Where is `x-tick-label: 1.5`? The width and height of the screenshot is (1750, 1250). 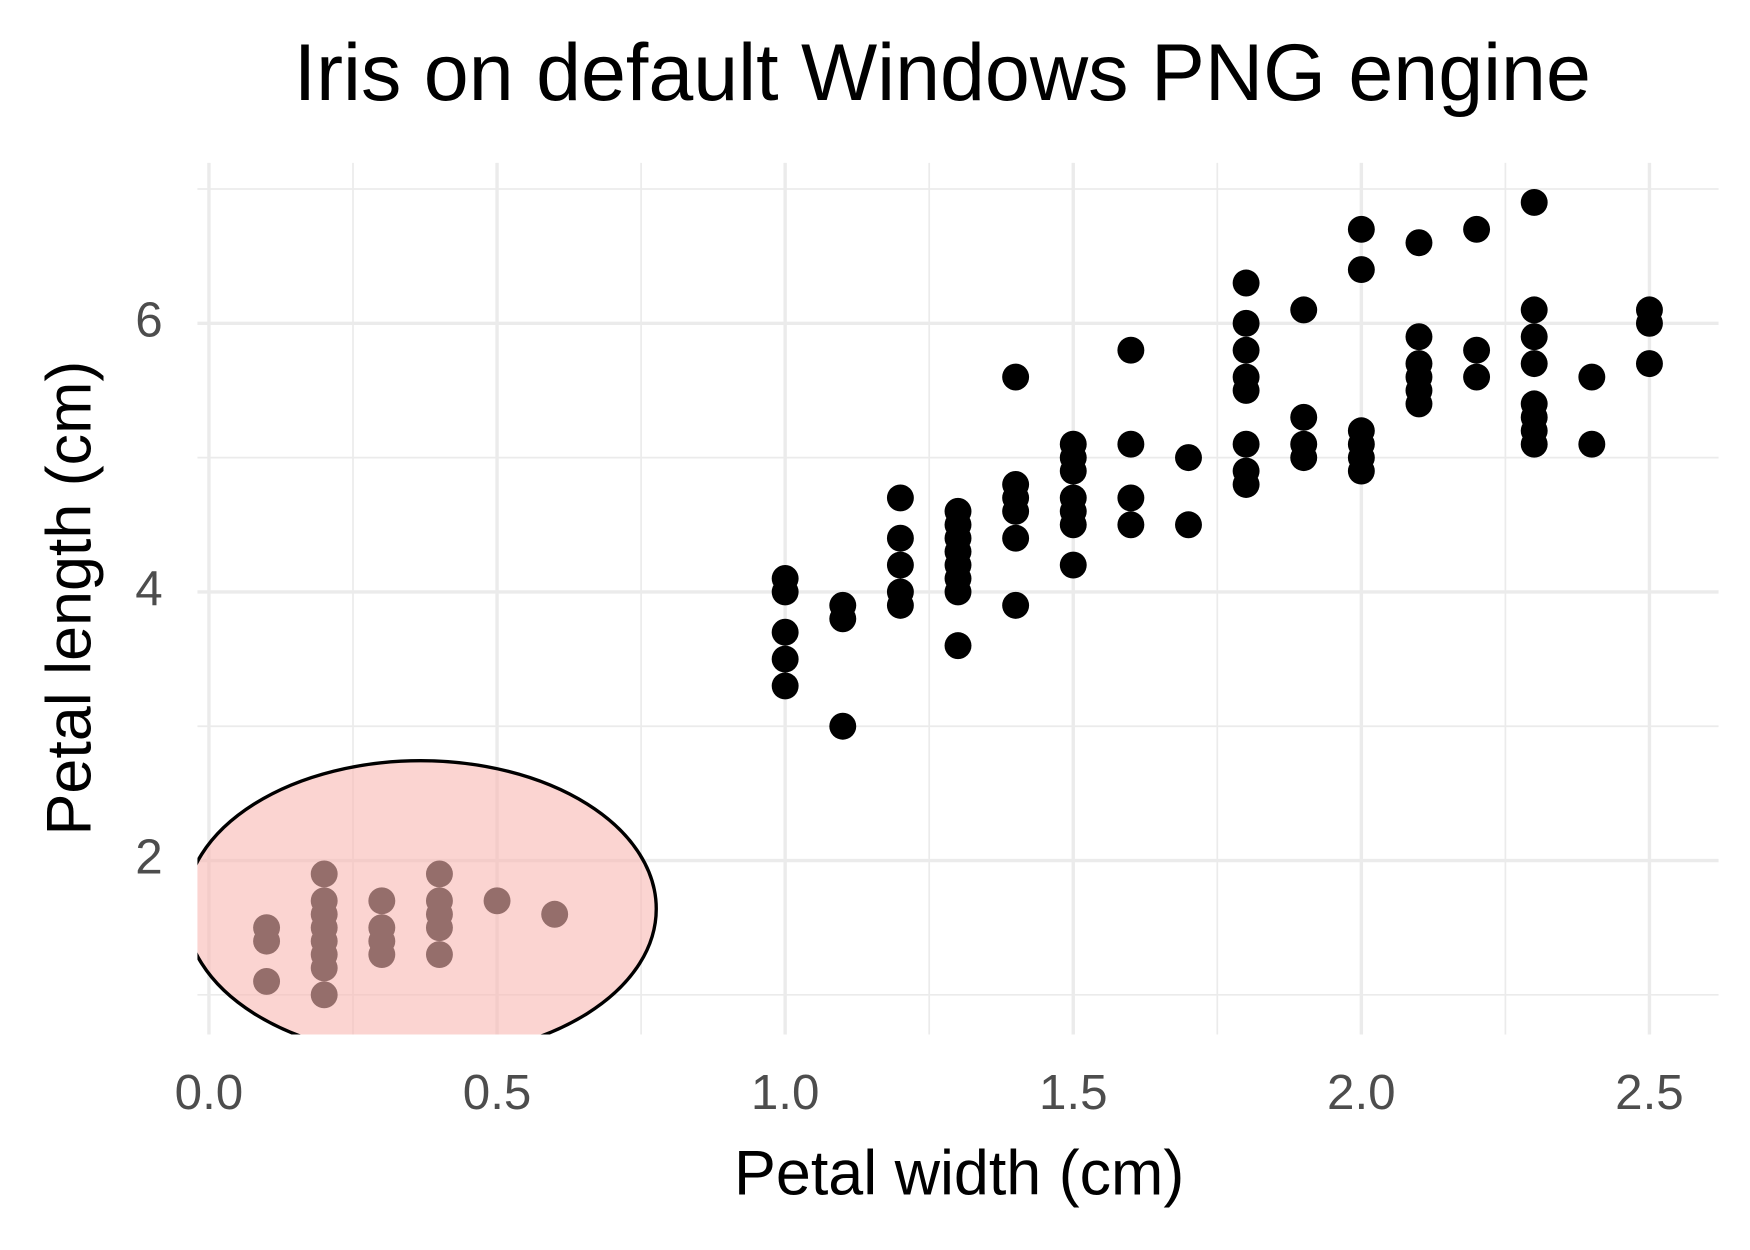 x-tick-label: 1.5 is located at coordinates (1073, 1092).